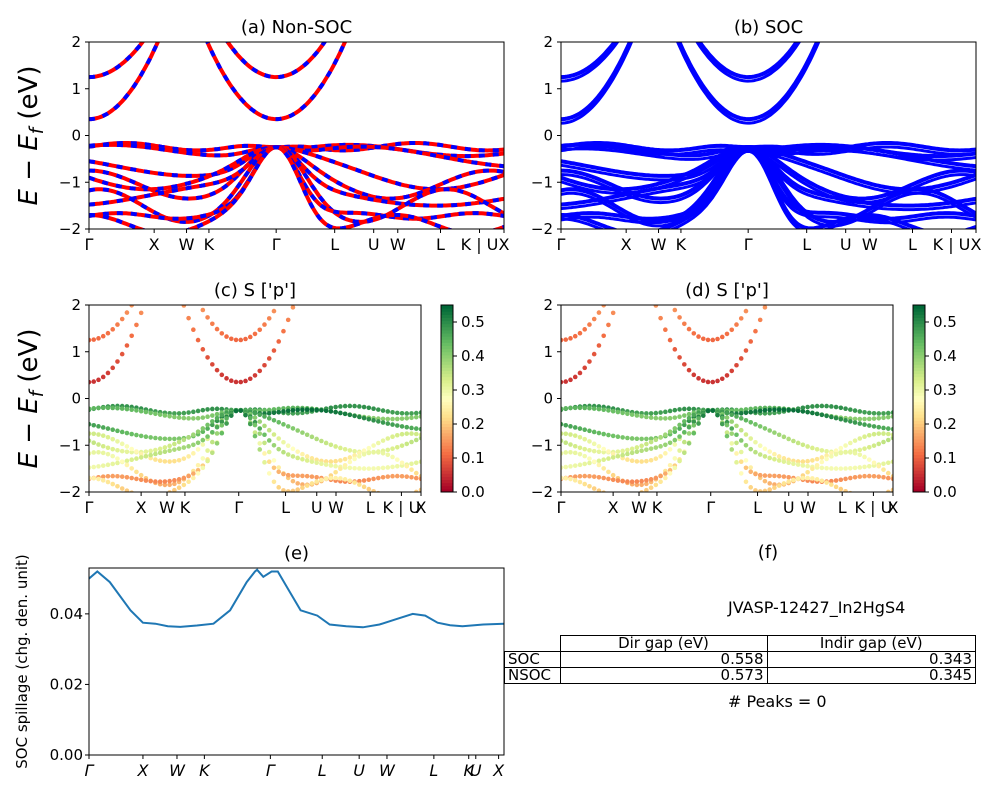  What do you see at coordinates (238, 507) in the screenshot?
I see `x-tick-label: Γ` at bounding box center [238, 507].